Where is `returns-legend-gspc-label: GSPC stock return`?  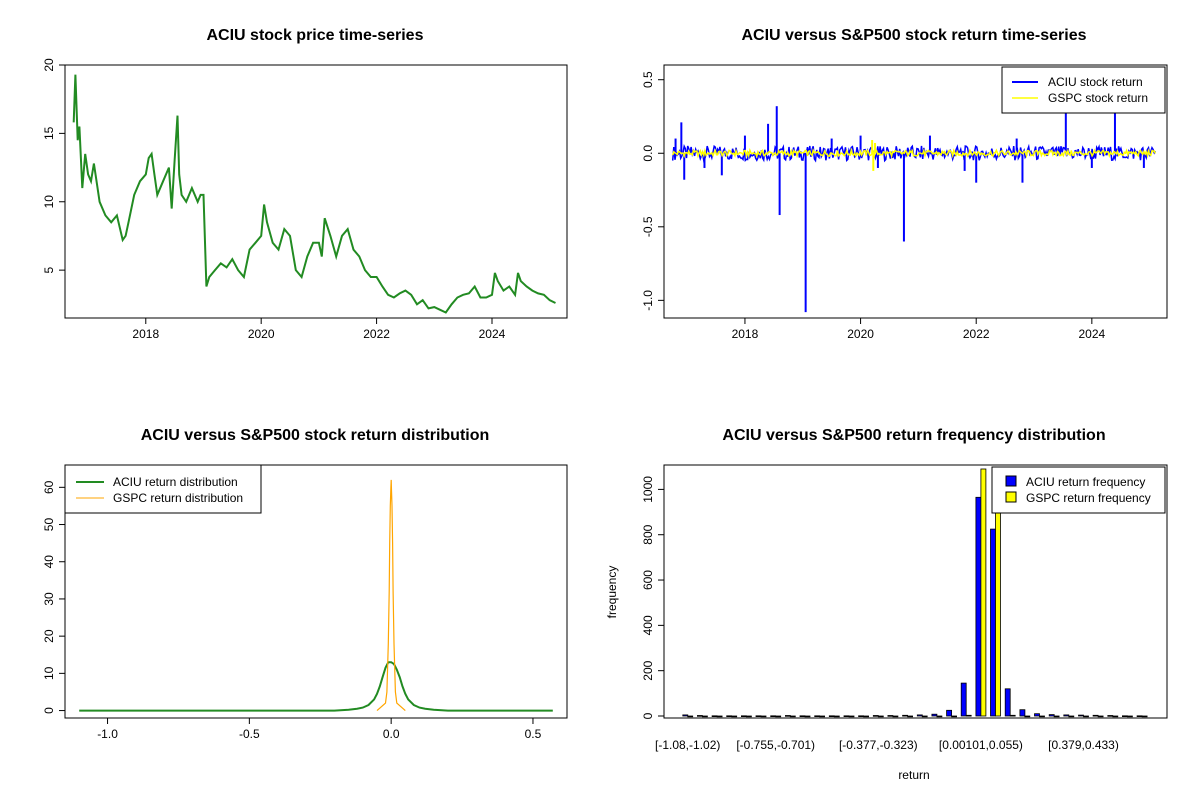 returns-legend-gspc-label: GSPC stock return is located at coordinates (1098, 98).